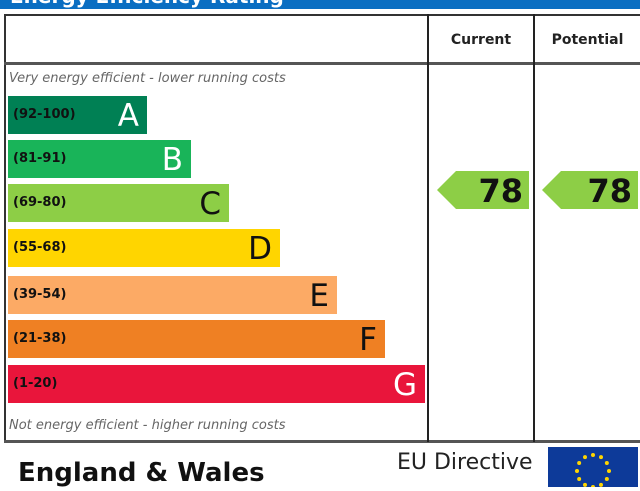  What do you see at coordinates (196, 339) in the screenshot?
I see `band-f: (21-38) F` at bounding box center [196, 339].